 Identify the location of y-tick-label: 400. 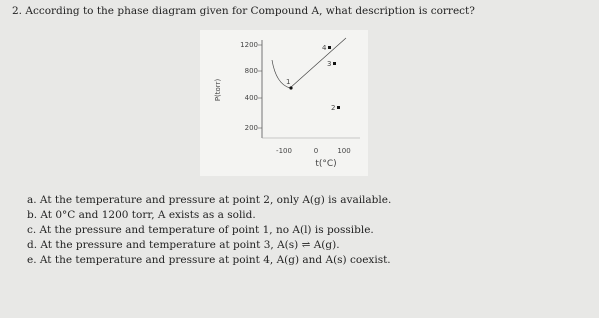
(251, 98).